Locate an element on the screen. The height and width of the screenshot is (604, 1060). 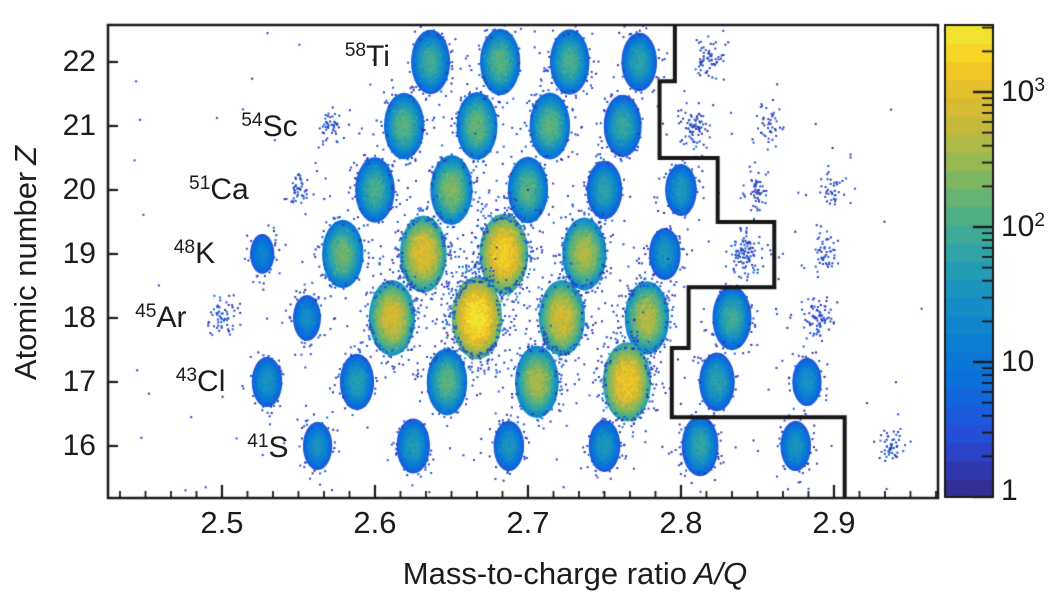
colorbar-tick-label: 102 is located at coordinates (1023, 226).